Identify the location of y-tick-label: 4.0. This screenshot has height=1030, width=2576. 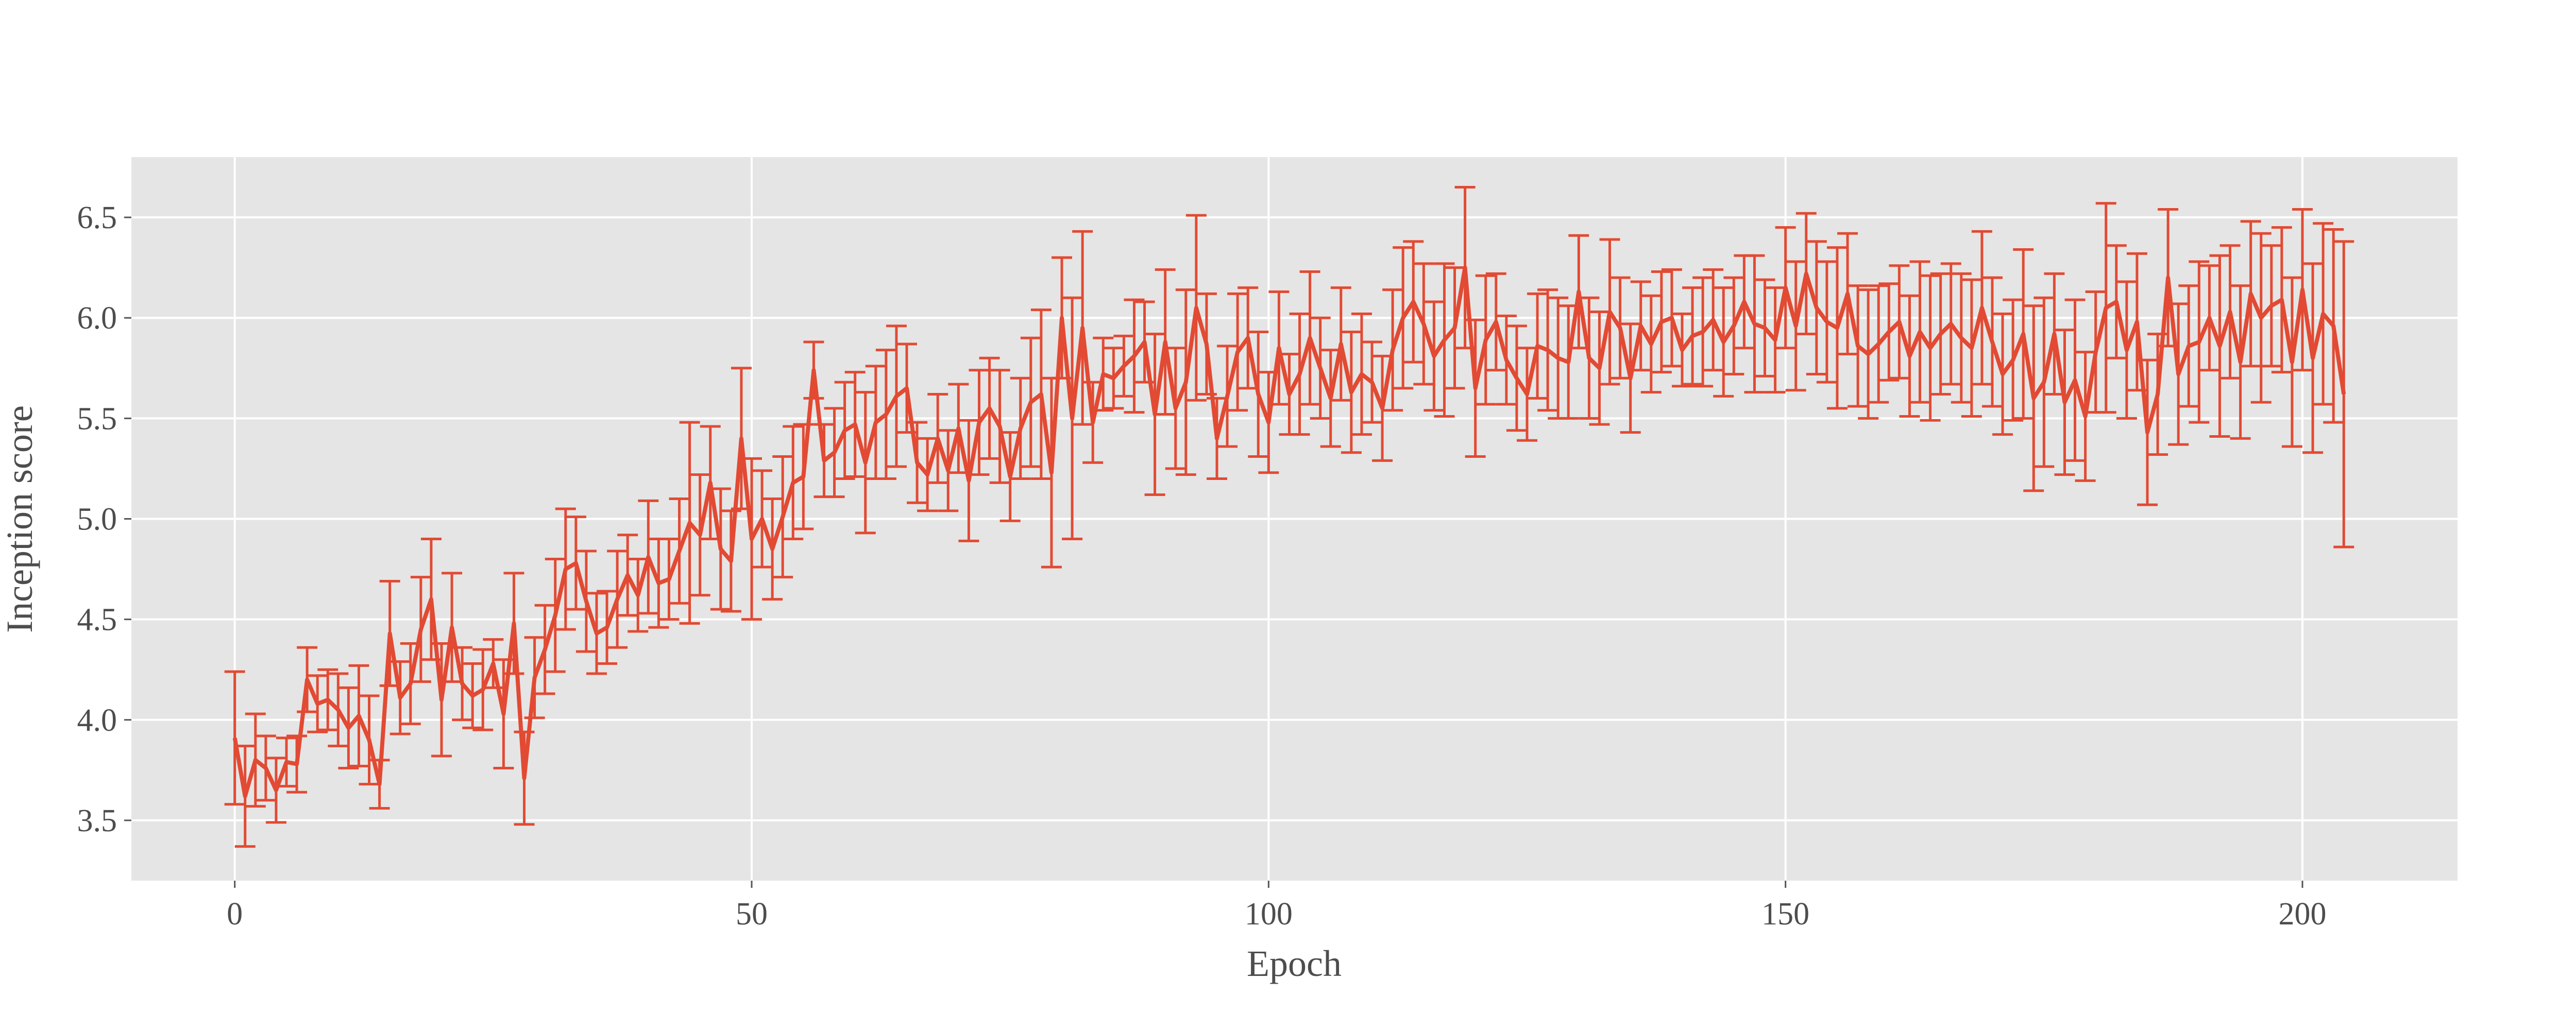
(97, 720).